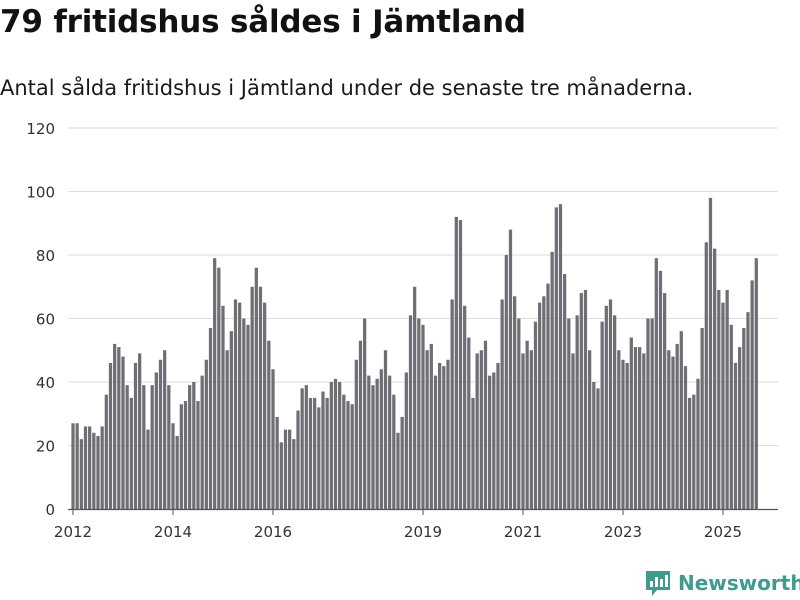 This screenshot has height=600, width=800. I want to click on y-tick-label: 120, so click(40, 129).